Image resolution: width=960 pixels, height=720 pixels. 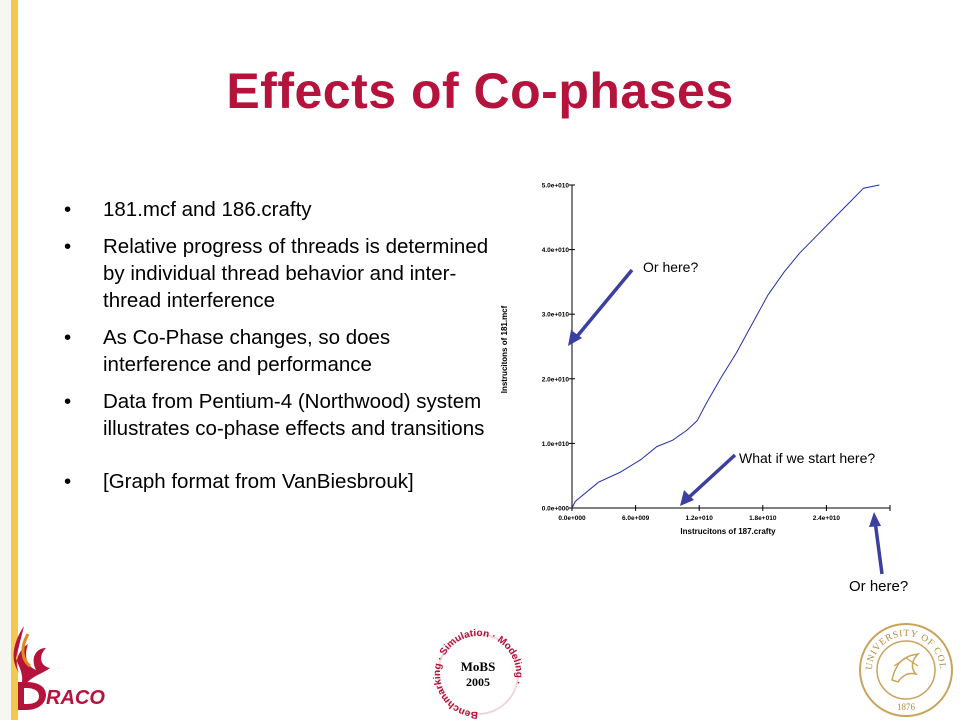 What do you see at coordinates (274, 481) in the screenshot?
I see `bullet-graph-format: [Graph format from VanBiesbrouk]` at bounding box center [274, 481].